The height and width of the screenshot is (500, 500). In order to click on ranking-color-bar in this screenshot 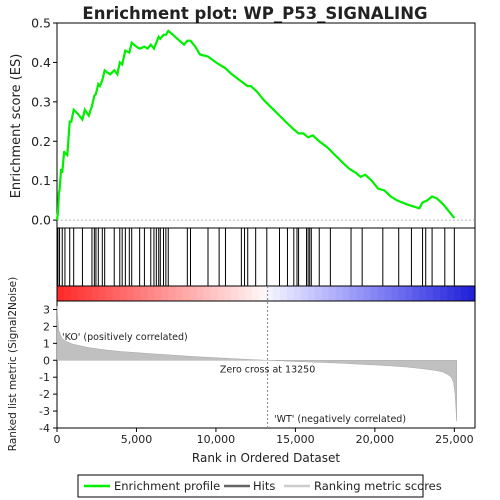, I will do `click(266, 293)`.